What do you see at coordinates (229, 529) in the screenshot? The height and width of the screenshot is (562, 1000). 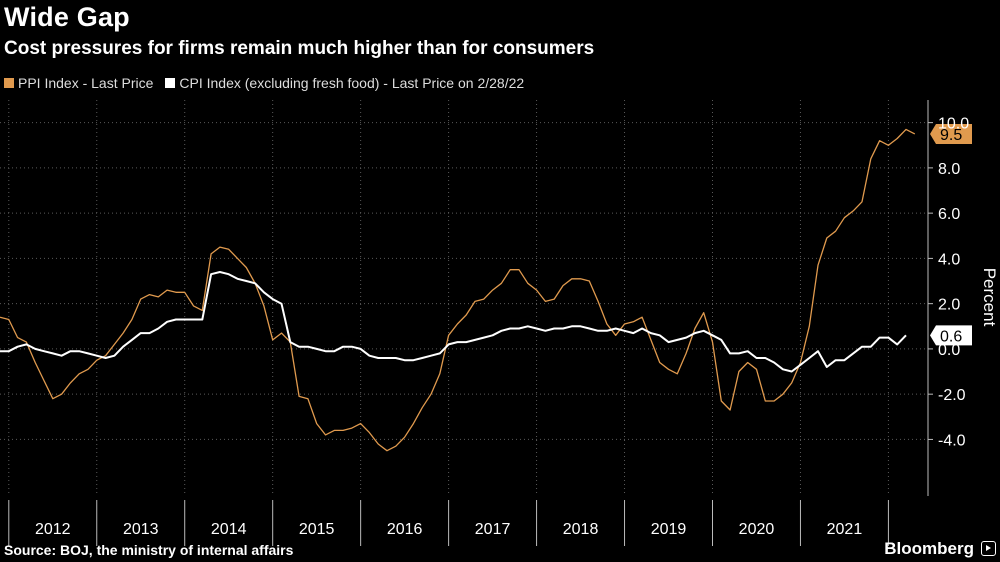 I see `x-tick-label: 2014` at bounding box center [229, 529].